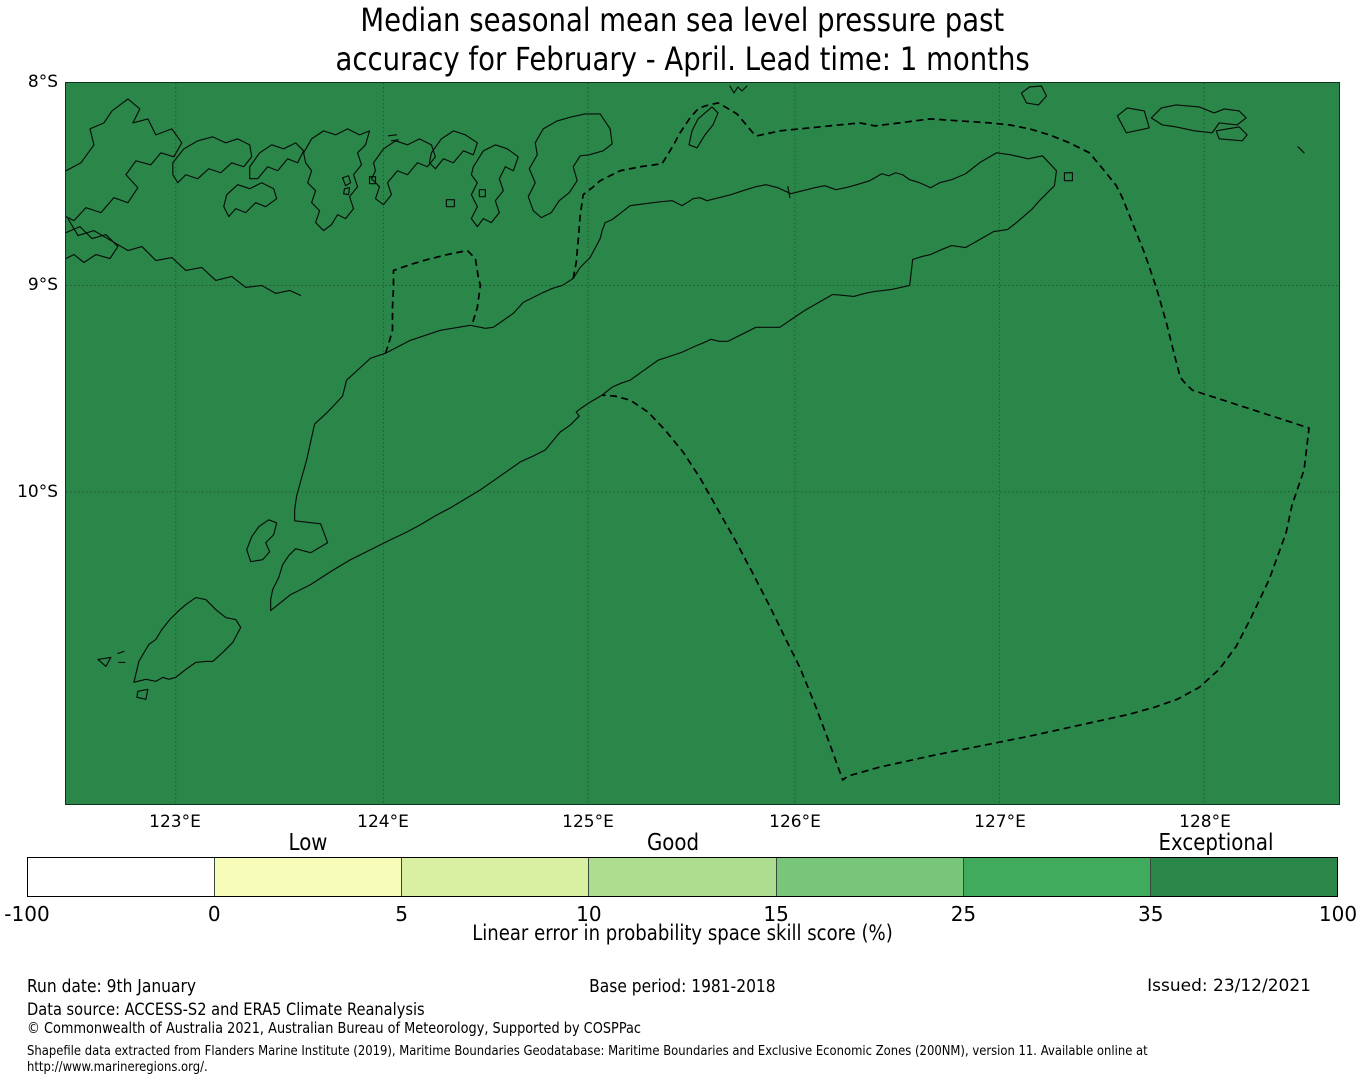  What do you see at coordinates (383, 822) in the screenshot?
I see `x-axis-tick-label: 124°E` at bounding box center [383, 822].